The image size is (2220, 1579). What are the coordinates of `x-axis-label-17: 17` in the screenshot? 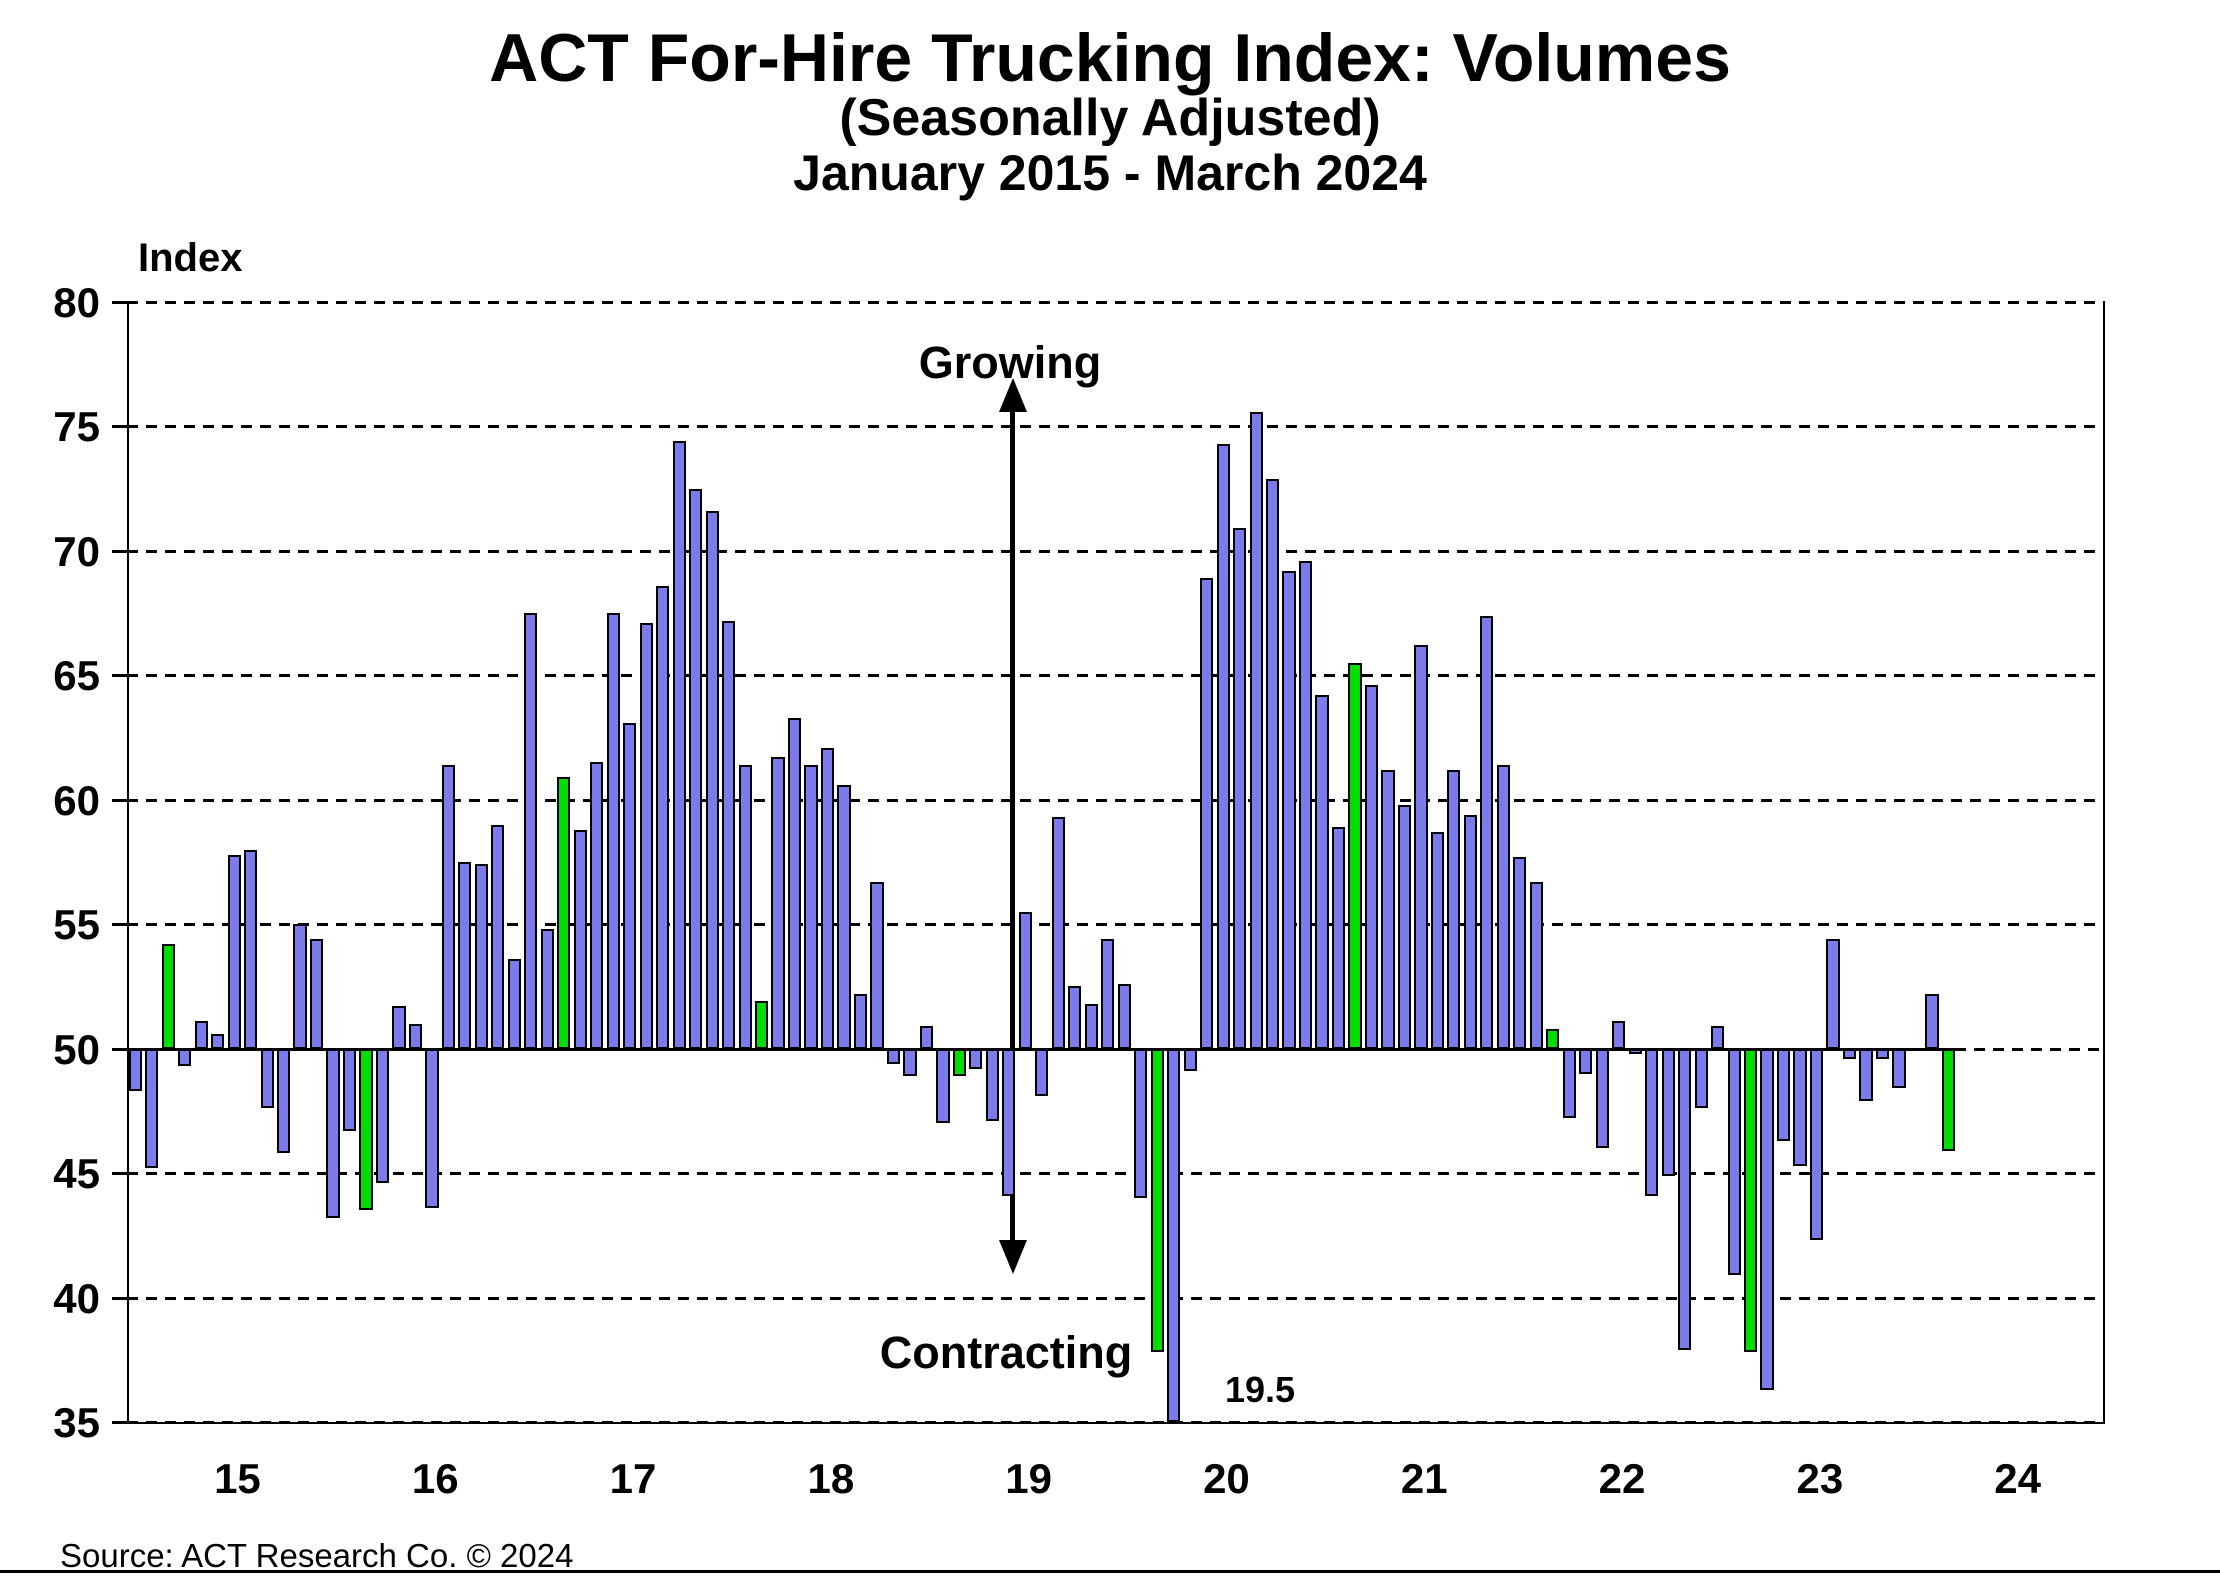 It's located at (633, 1478).